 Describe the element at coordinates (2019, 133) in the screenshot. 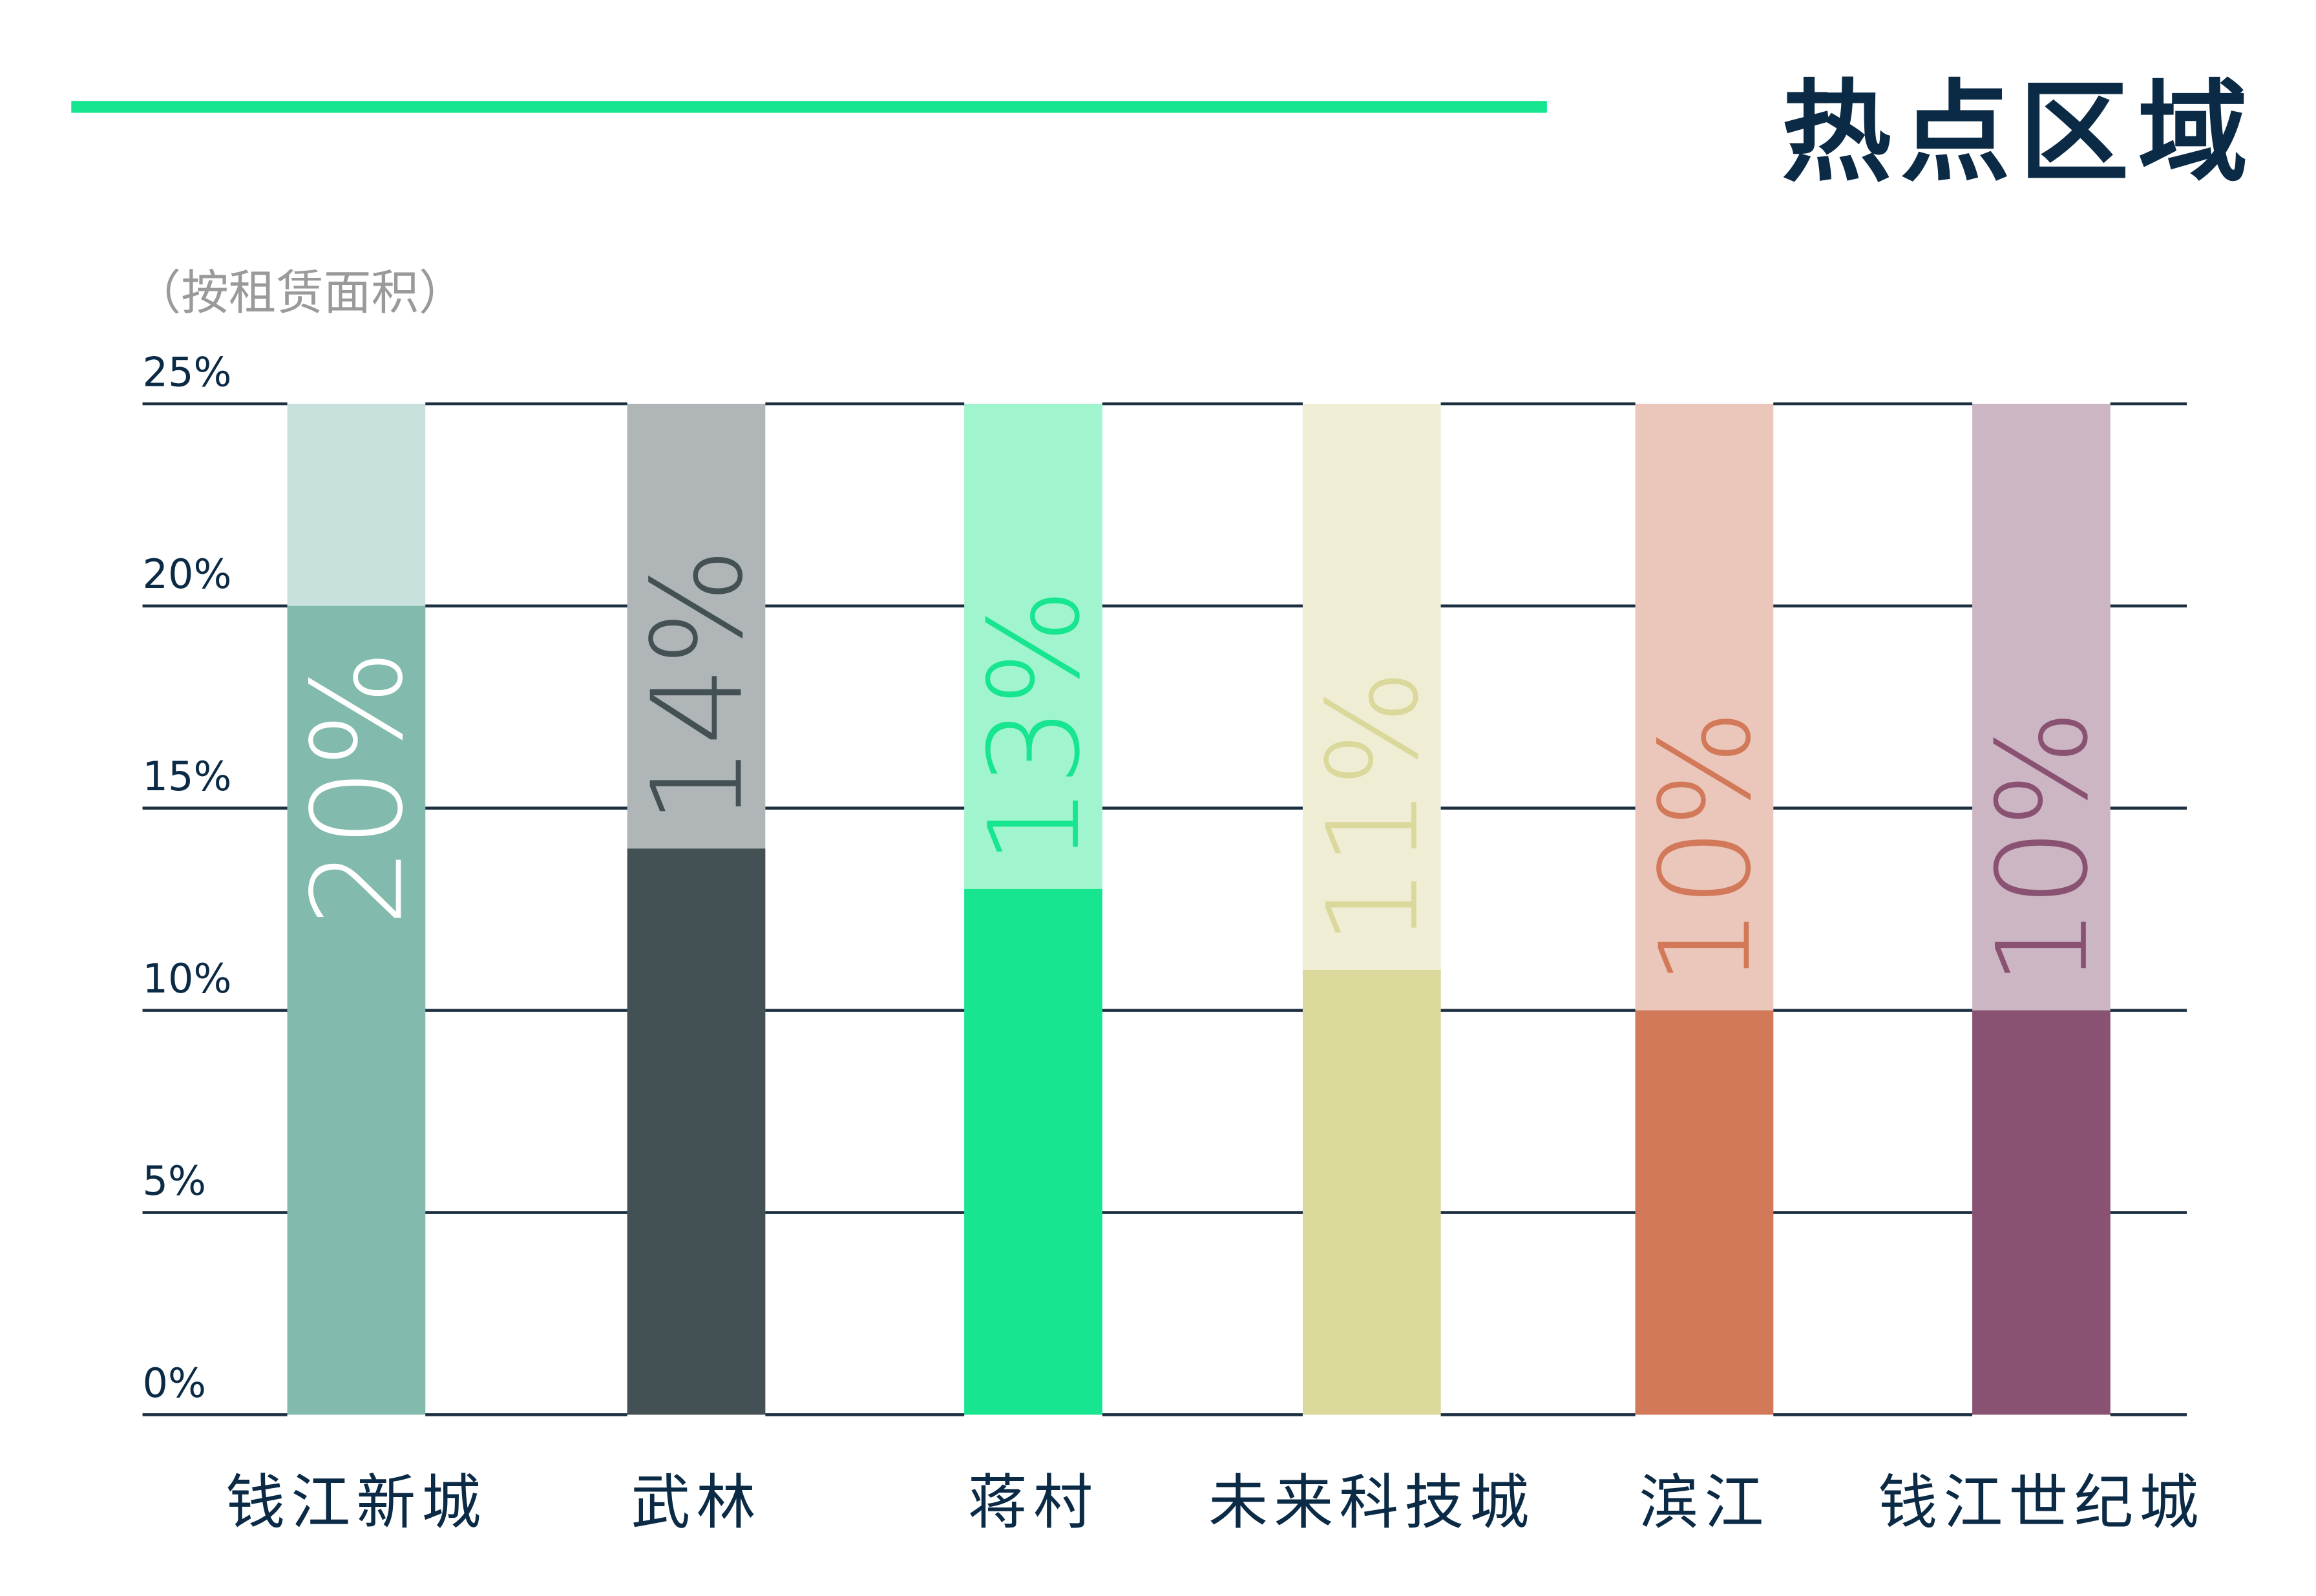

I see `page-title: 热点区域` at that location.